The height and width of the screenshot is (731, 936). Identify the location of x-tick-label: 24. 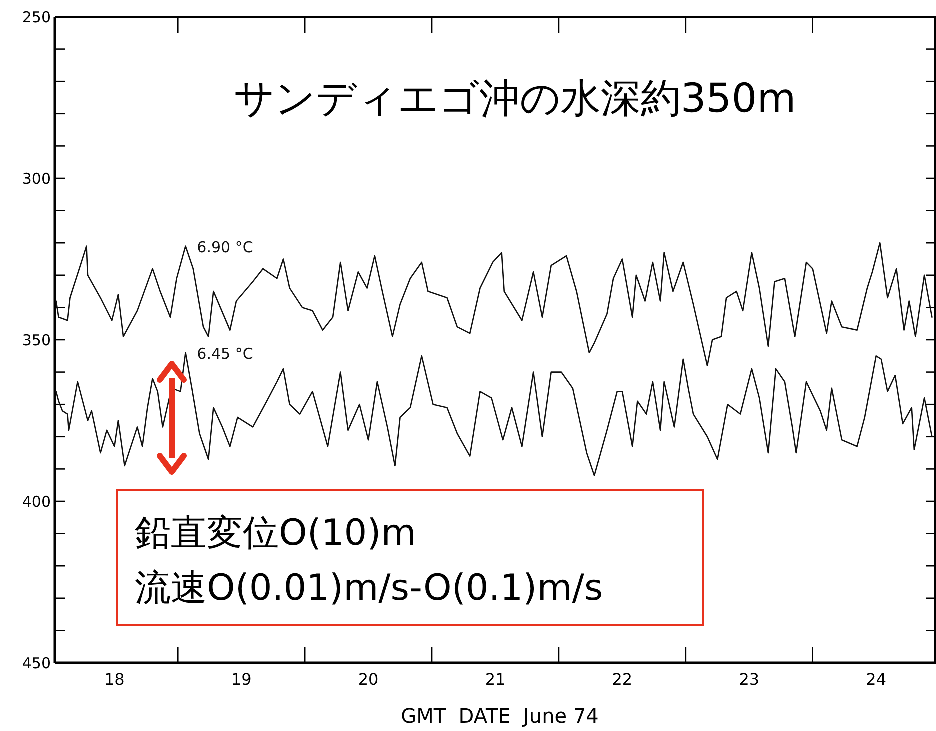
(876, 679).